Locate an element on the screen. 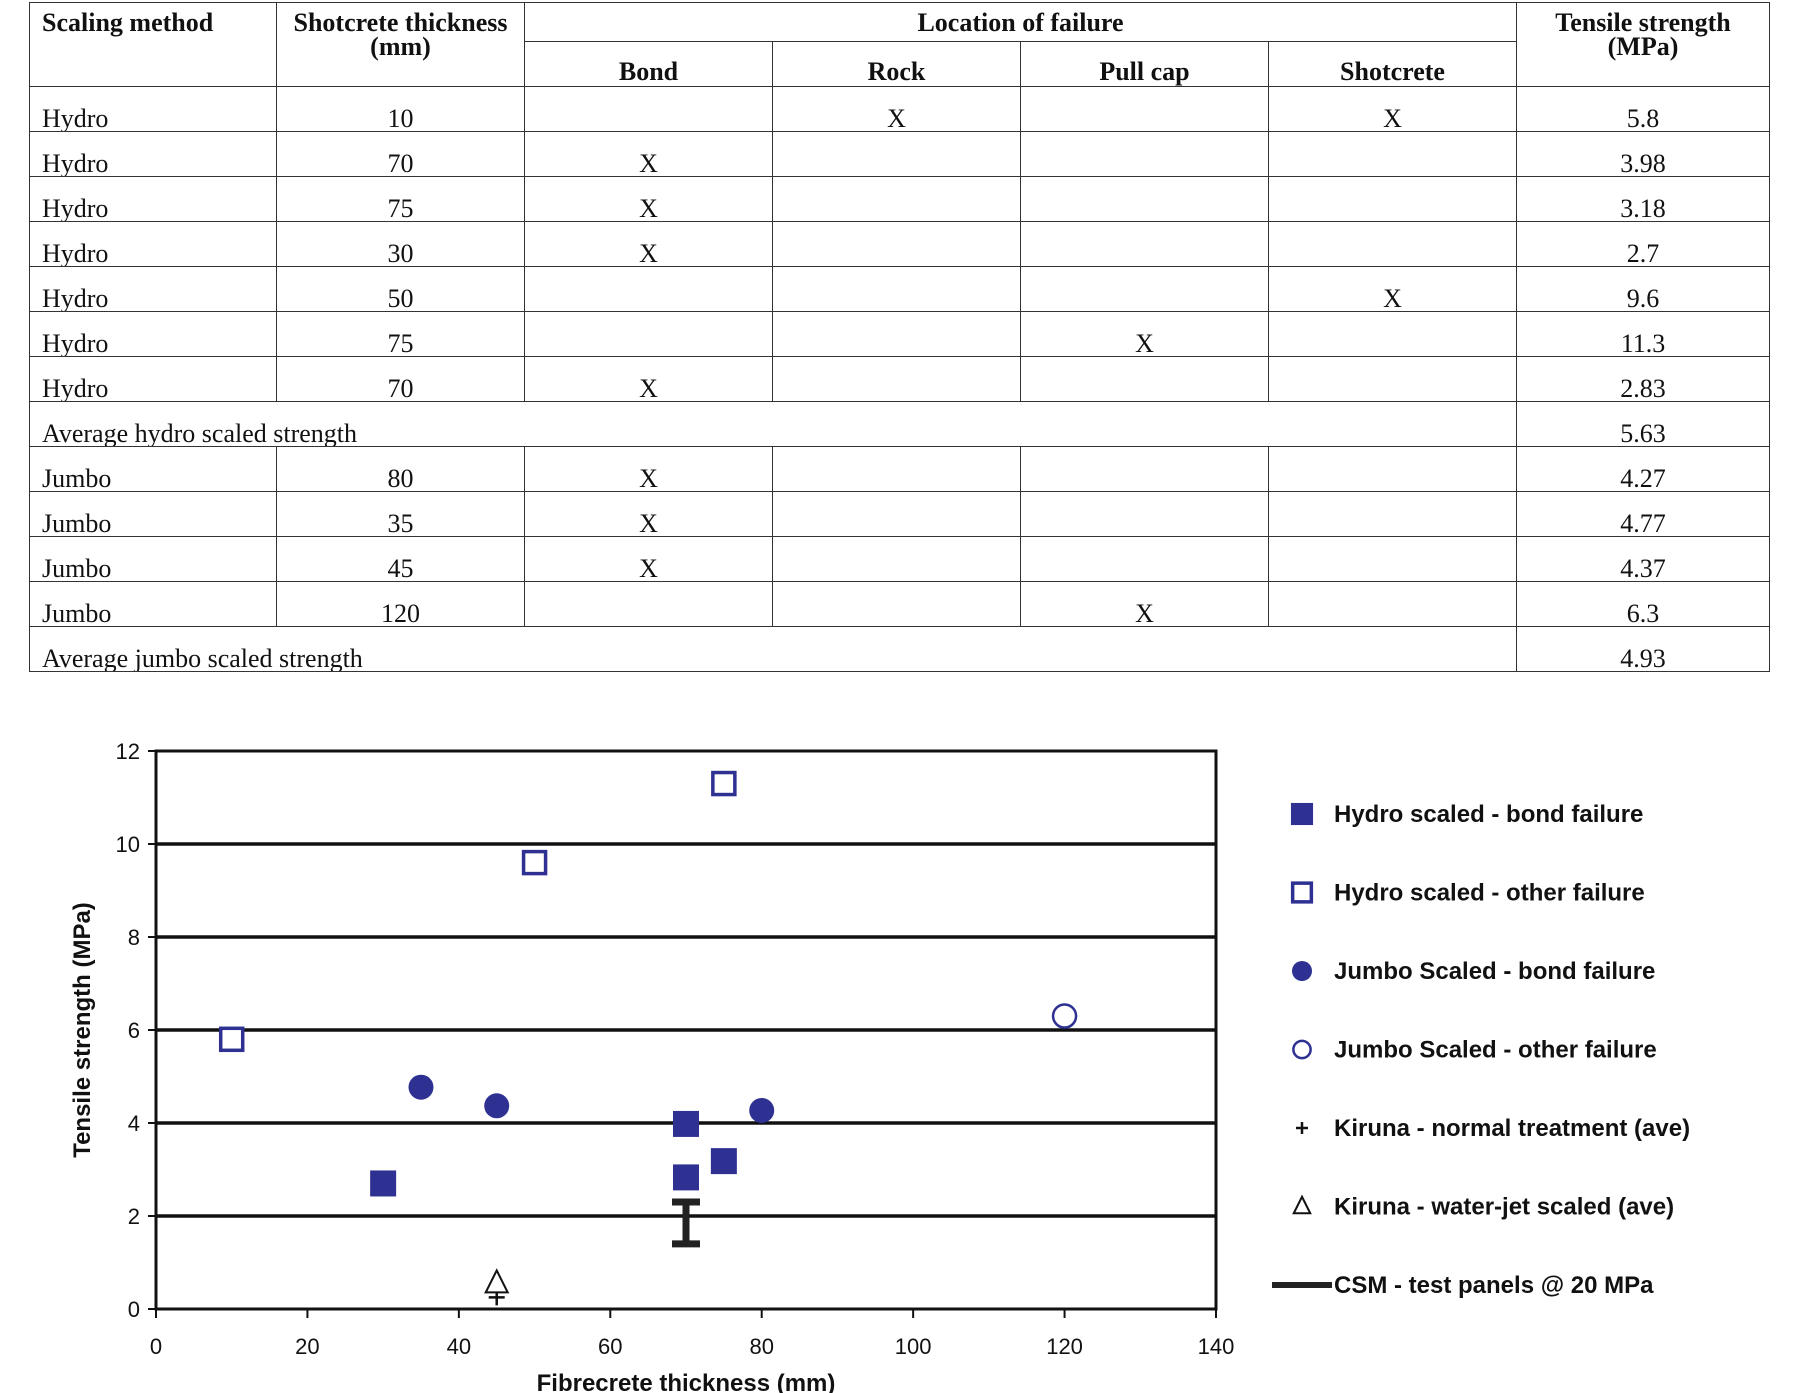 Image resolution: width=1797 pixels, height=1393 pixels. x-axis-title: Fibrecrete thickness (mm) is located at coordinates (686, 1381).